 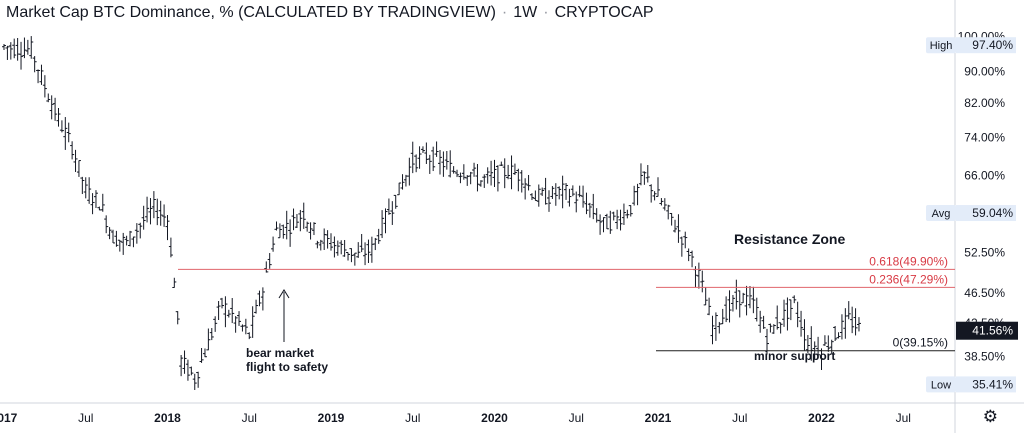 What do you see at coordinates (992, 384) in the screenshot?
I see `badge-low-value: 35.41%` at bounding box center [992, 384].